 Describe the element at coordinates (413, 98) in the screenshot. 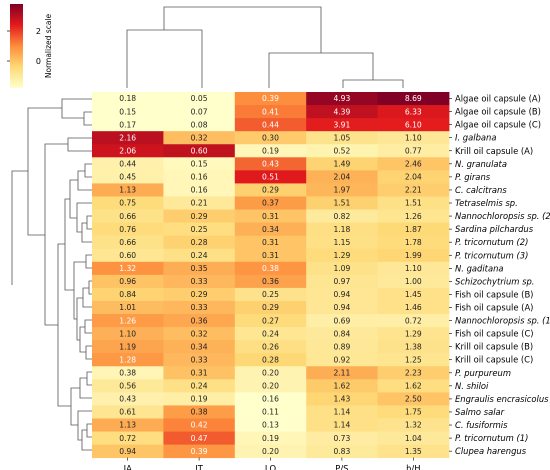

I see `cell-value-label: 8.69` at that location.